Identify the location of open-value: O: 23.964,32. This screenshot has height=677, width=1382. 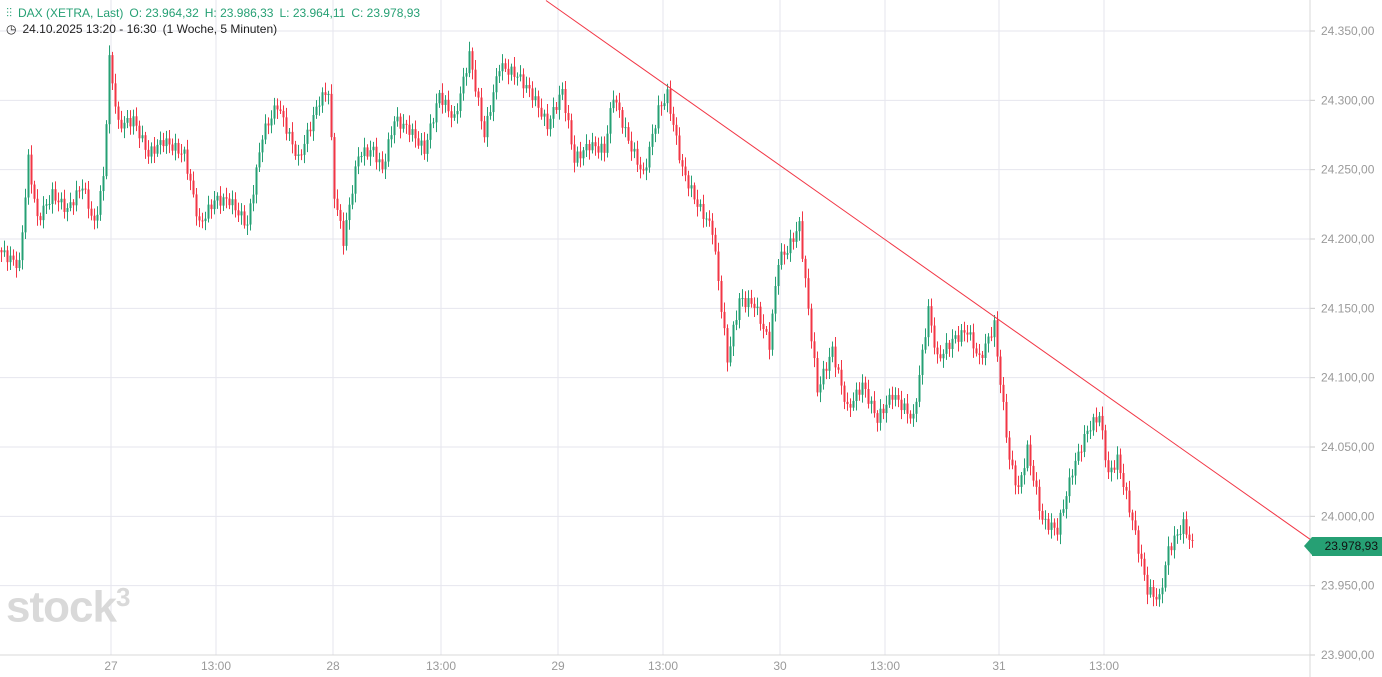
(164, 13).